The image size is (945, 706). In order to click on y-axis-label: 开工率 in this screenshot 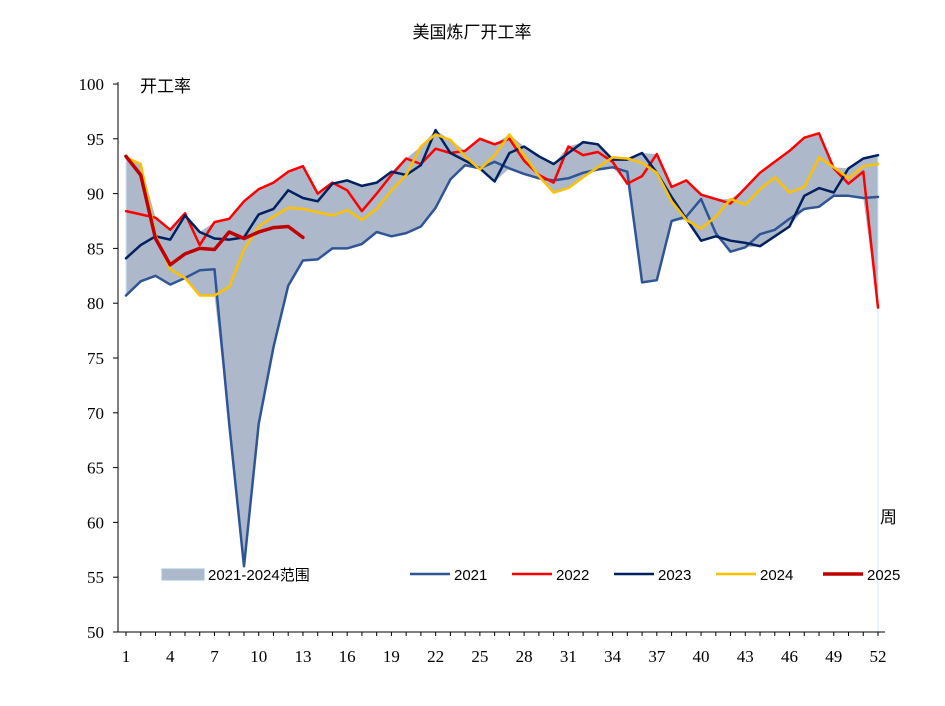, I will do `click(165, 87)`.